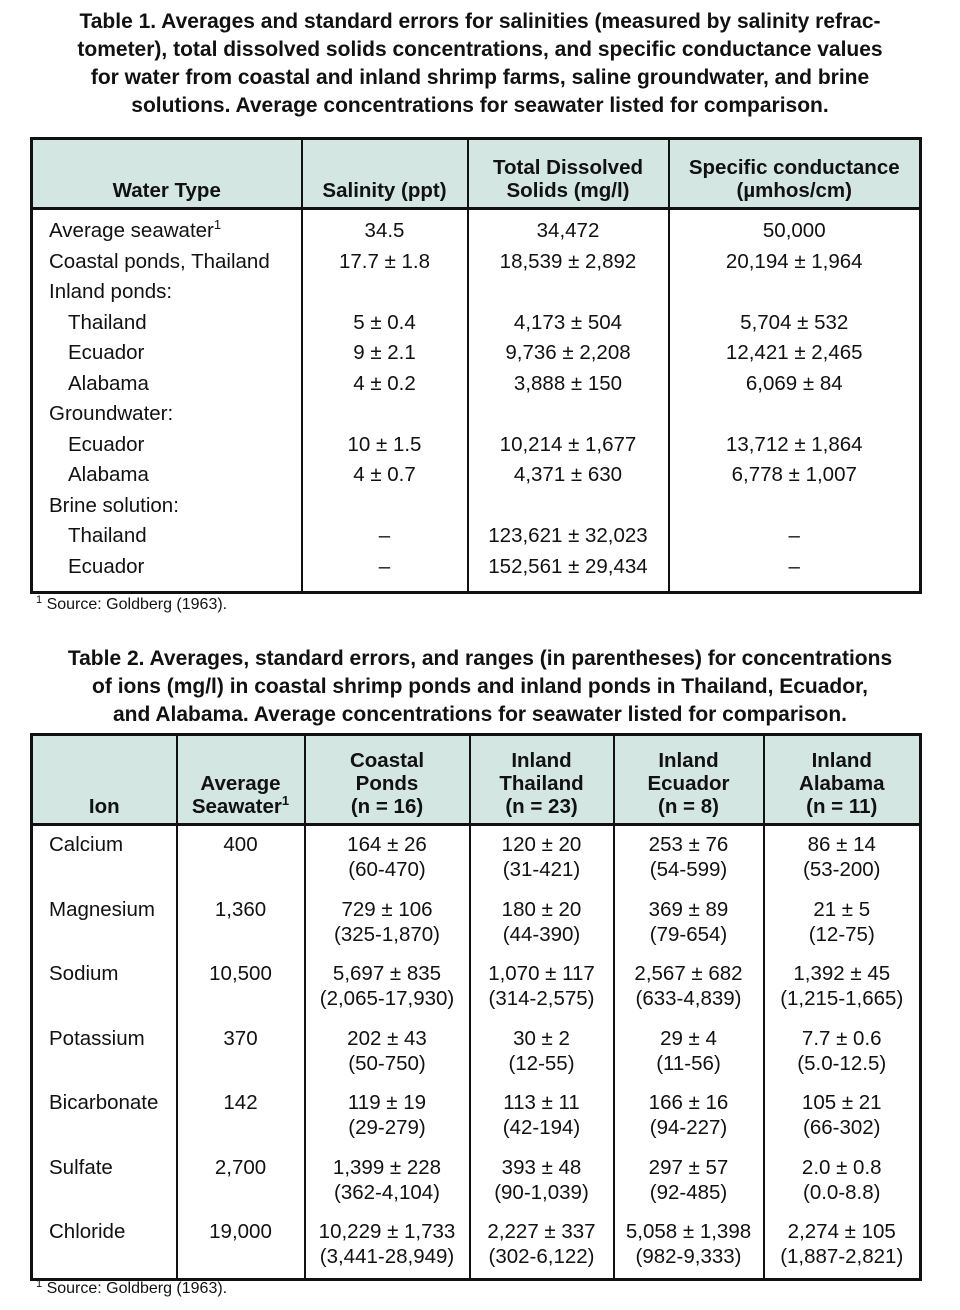 The width and height of the screenshot is (960, 1310). What do you see at coordinates (167, 353) in the screenshot?
I see `row-label: Ecuador` at bounding box center [167, 353].